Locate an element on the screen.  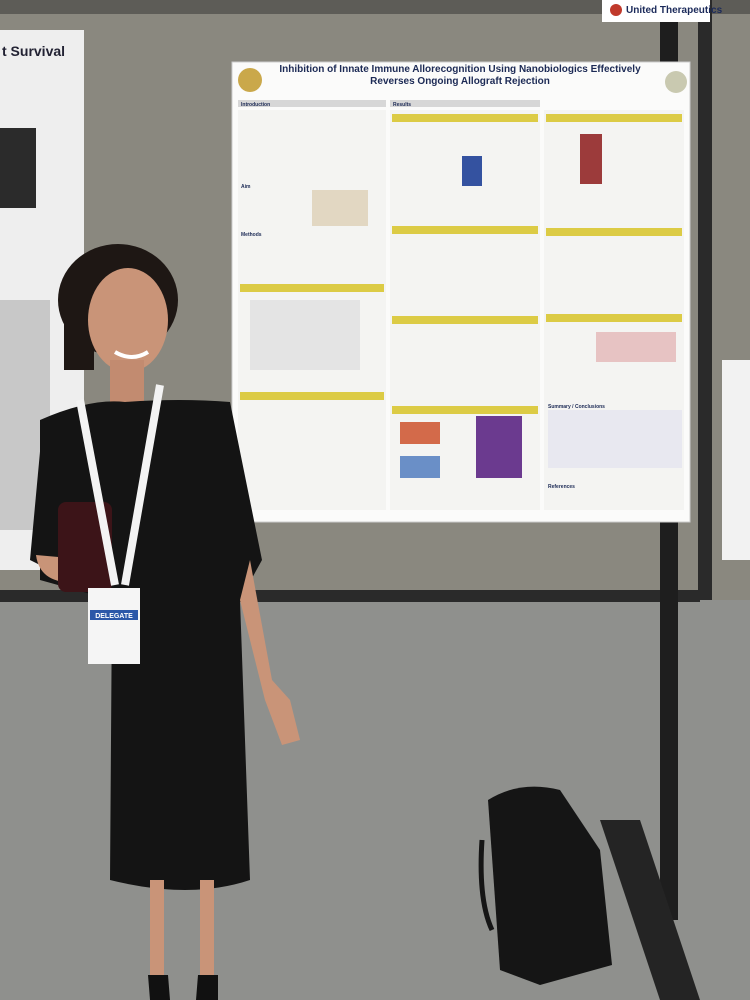
phone is located at coordinates (85, 547).